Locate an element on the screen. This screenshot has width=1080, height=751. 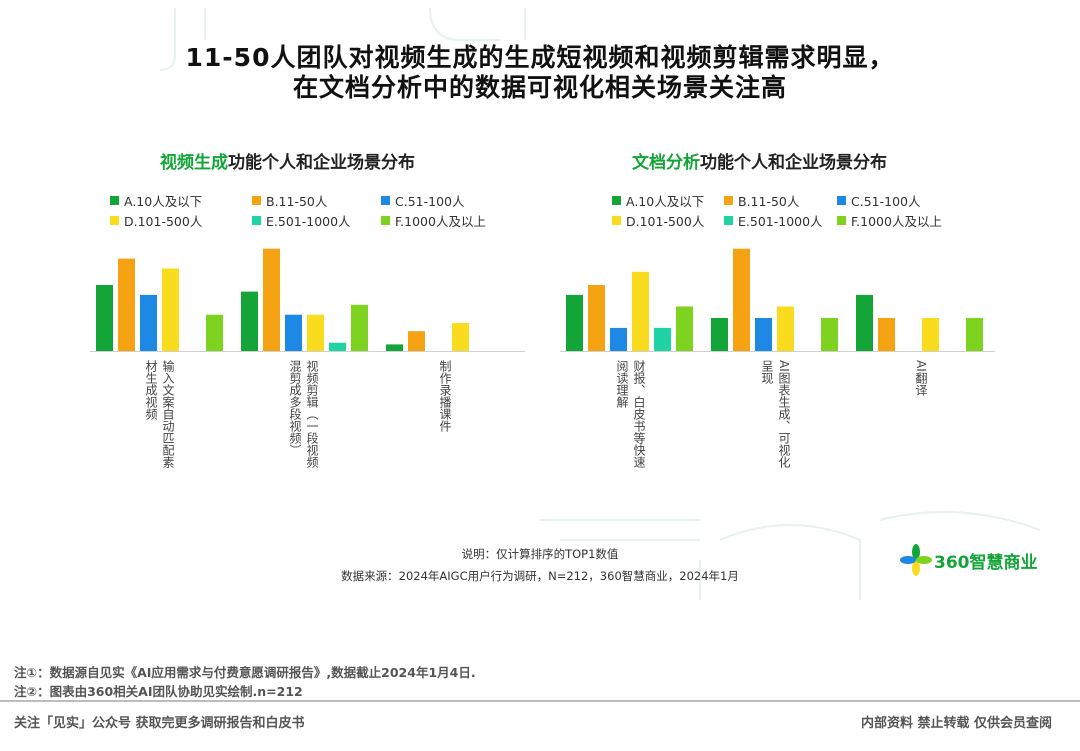
brand-logo-icon is located at coordinates (916, 560).